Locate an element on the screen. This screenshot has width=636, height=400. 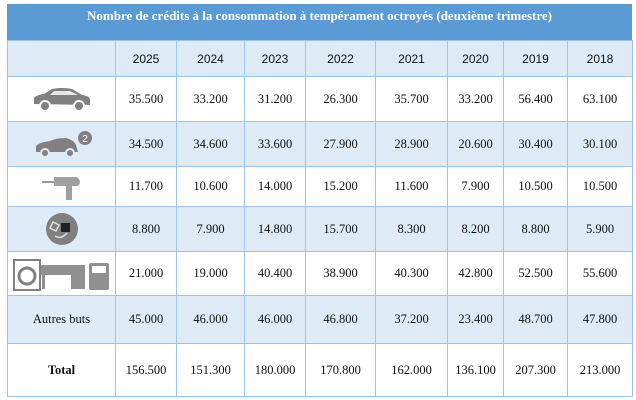
value-cell: 45.000 is located at coordinates (146, 319).